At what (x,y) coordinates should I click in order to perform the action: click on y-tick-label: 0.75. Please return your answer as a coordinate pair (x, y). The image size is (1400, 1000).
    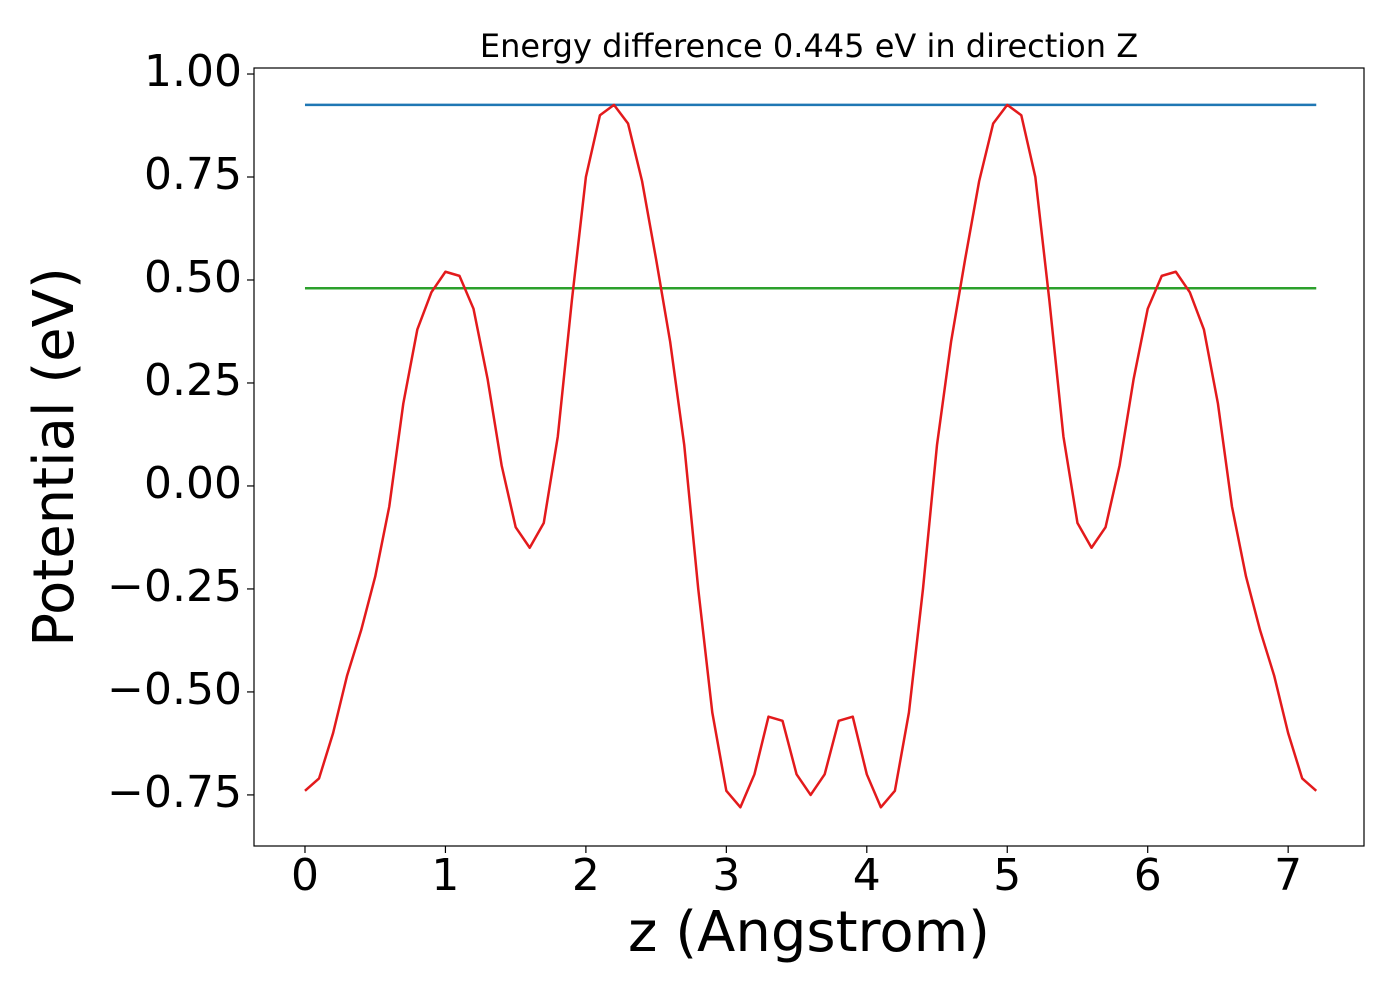
    Looking at the image, I should click on (193, 174).